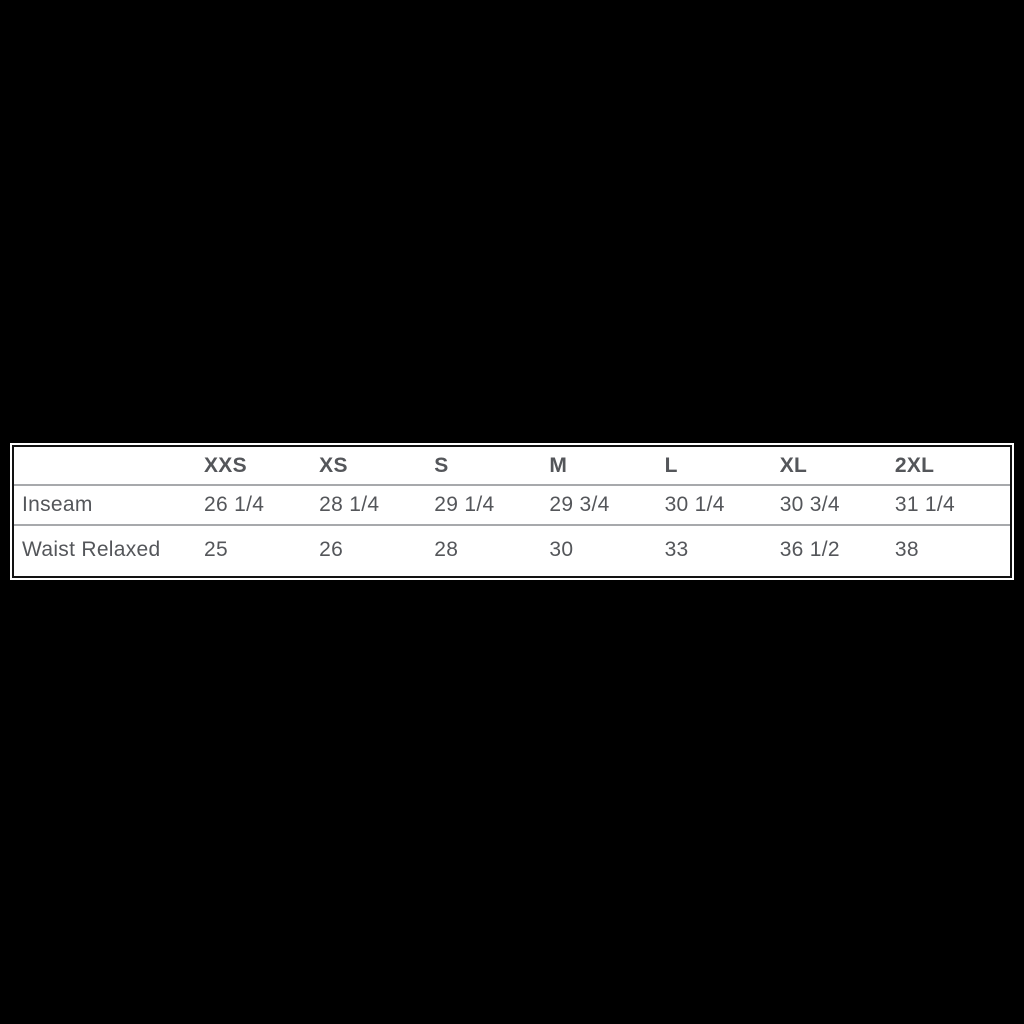 The width and height of the screenshot is (1024, 1024). Describe the element at coordinates (837, 505) in the screenshot. I see `value-cell: 30 3/4` at that location.